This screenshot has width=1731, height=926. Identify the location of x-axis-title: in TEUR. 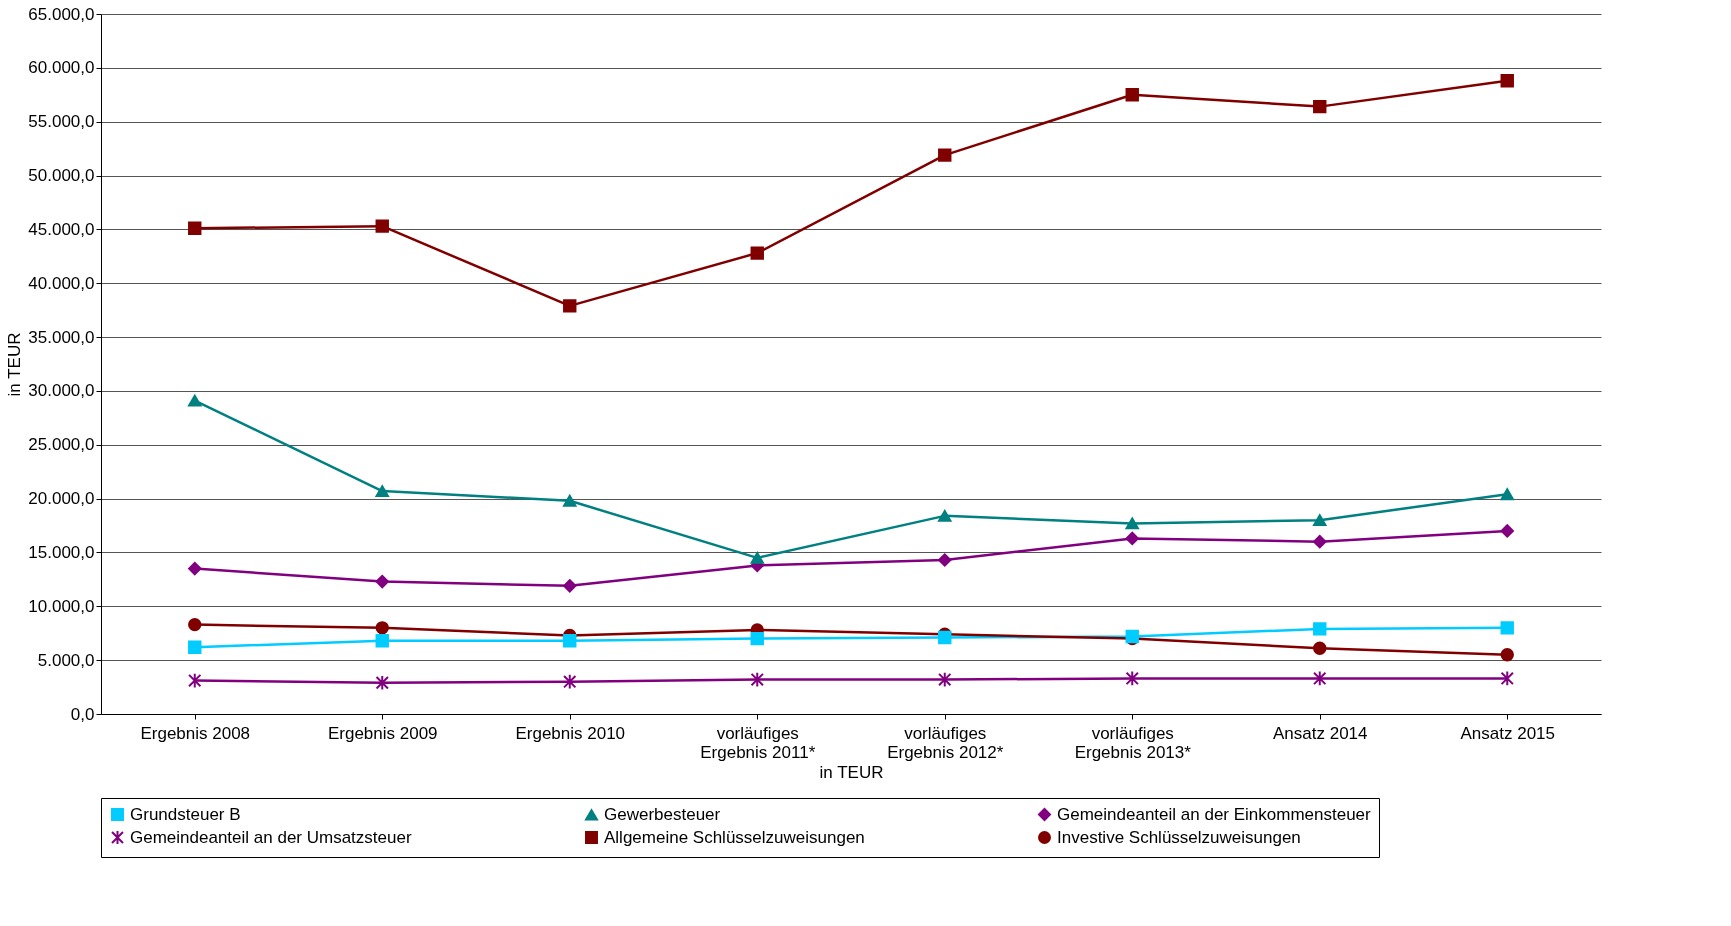
(851, 772).